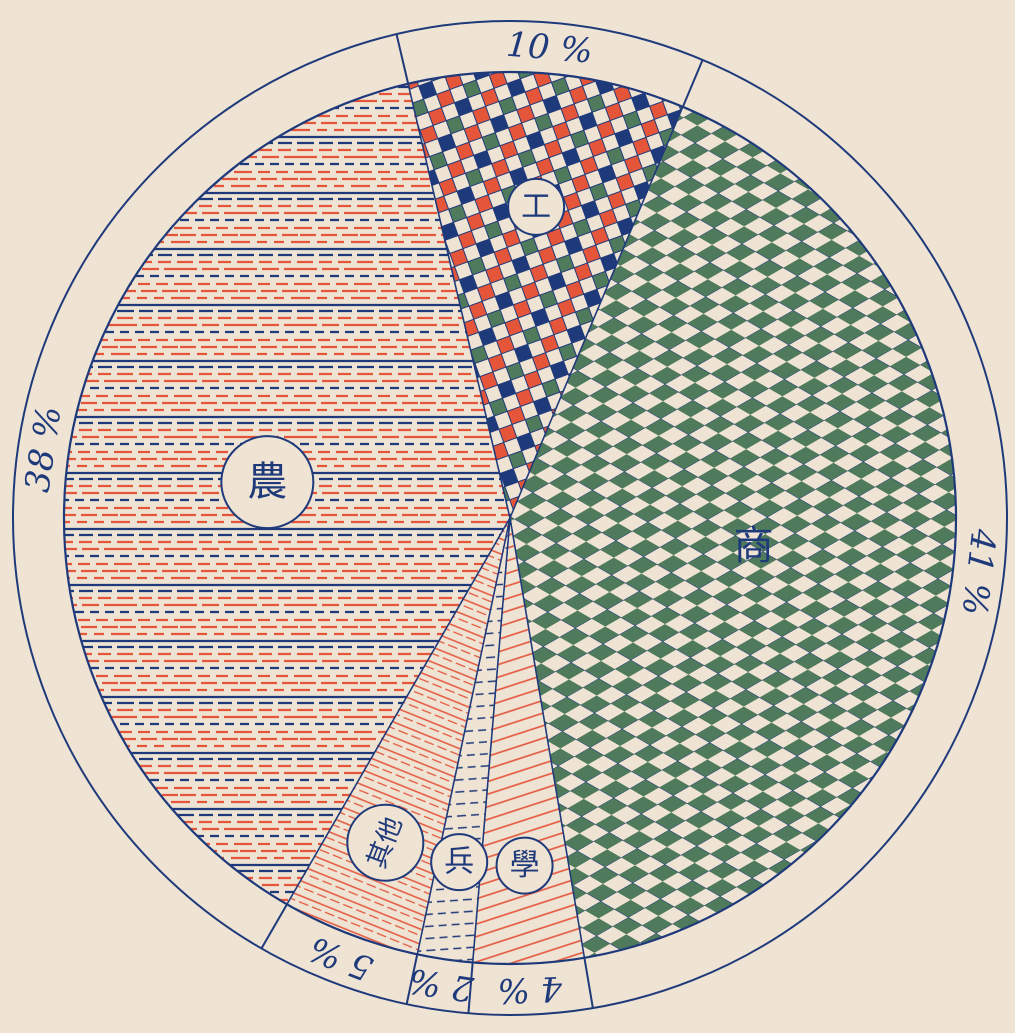 This screenshot has width=1015, height=1033. Describe the element at coordinates (549, 48) in the screenshot. I see `slice-percent-1: 10 %` at that location.